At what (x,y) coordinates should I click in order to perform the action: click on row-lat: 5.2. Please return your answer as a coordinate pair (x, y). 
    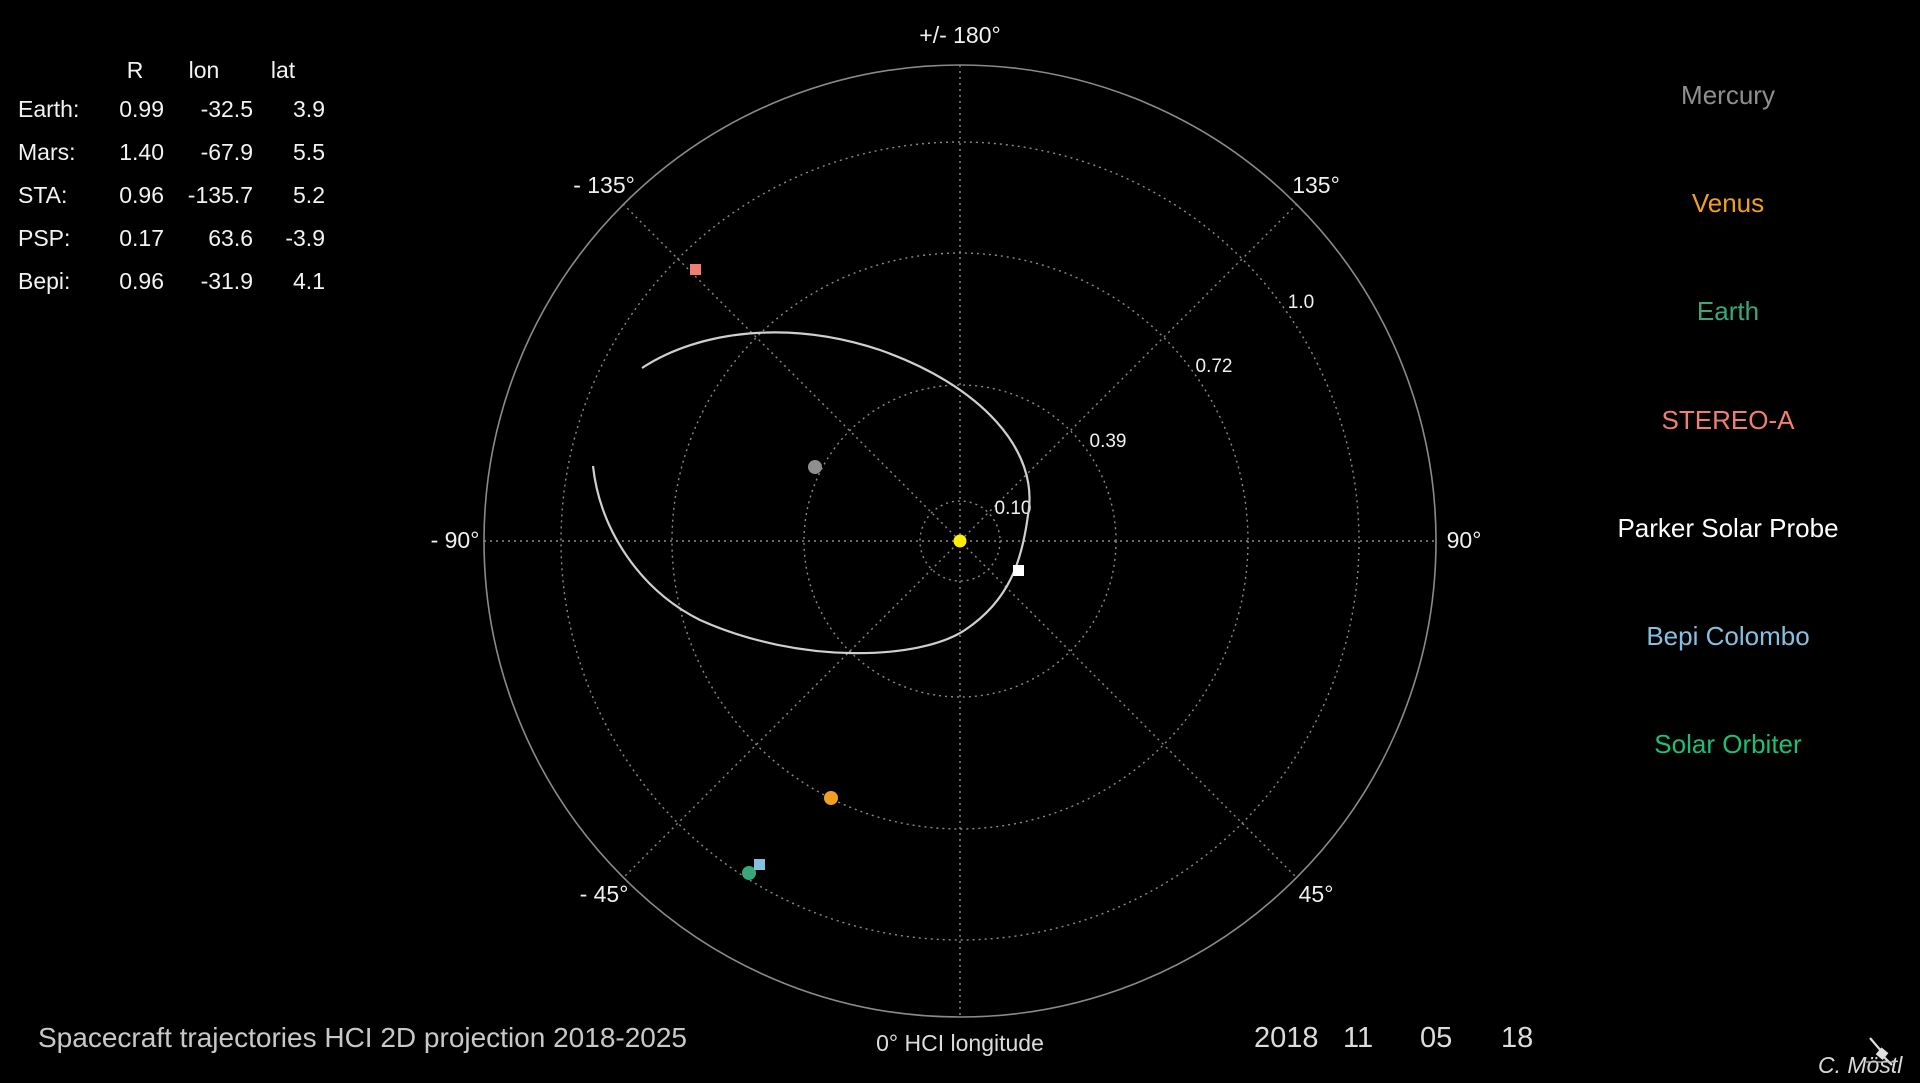
    Looking at the image, I should click on (309, 195).